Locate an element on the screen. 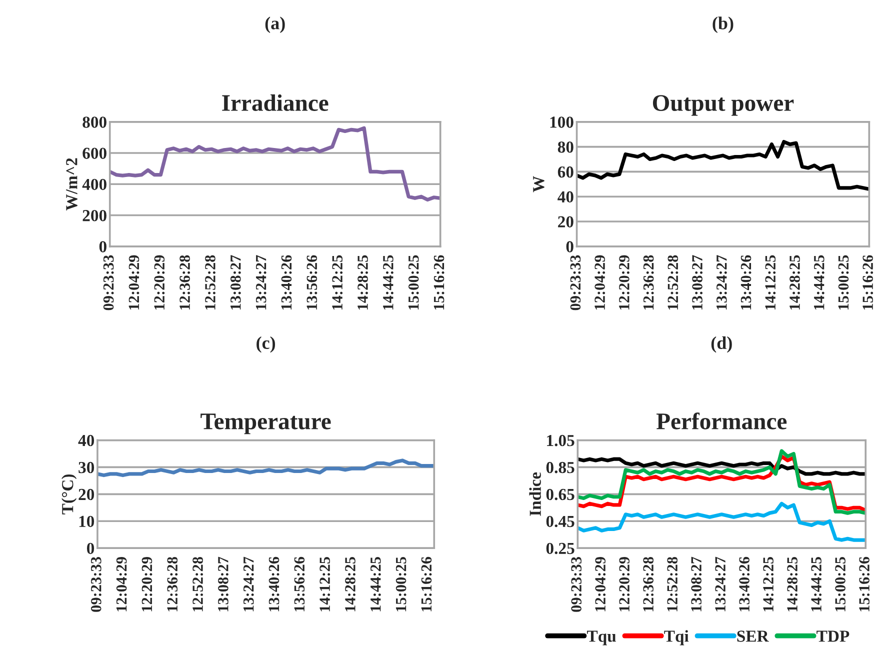  y-tick-label: 0.65 is located at coordinates (560, 494).